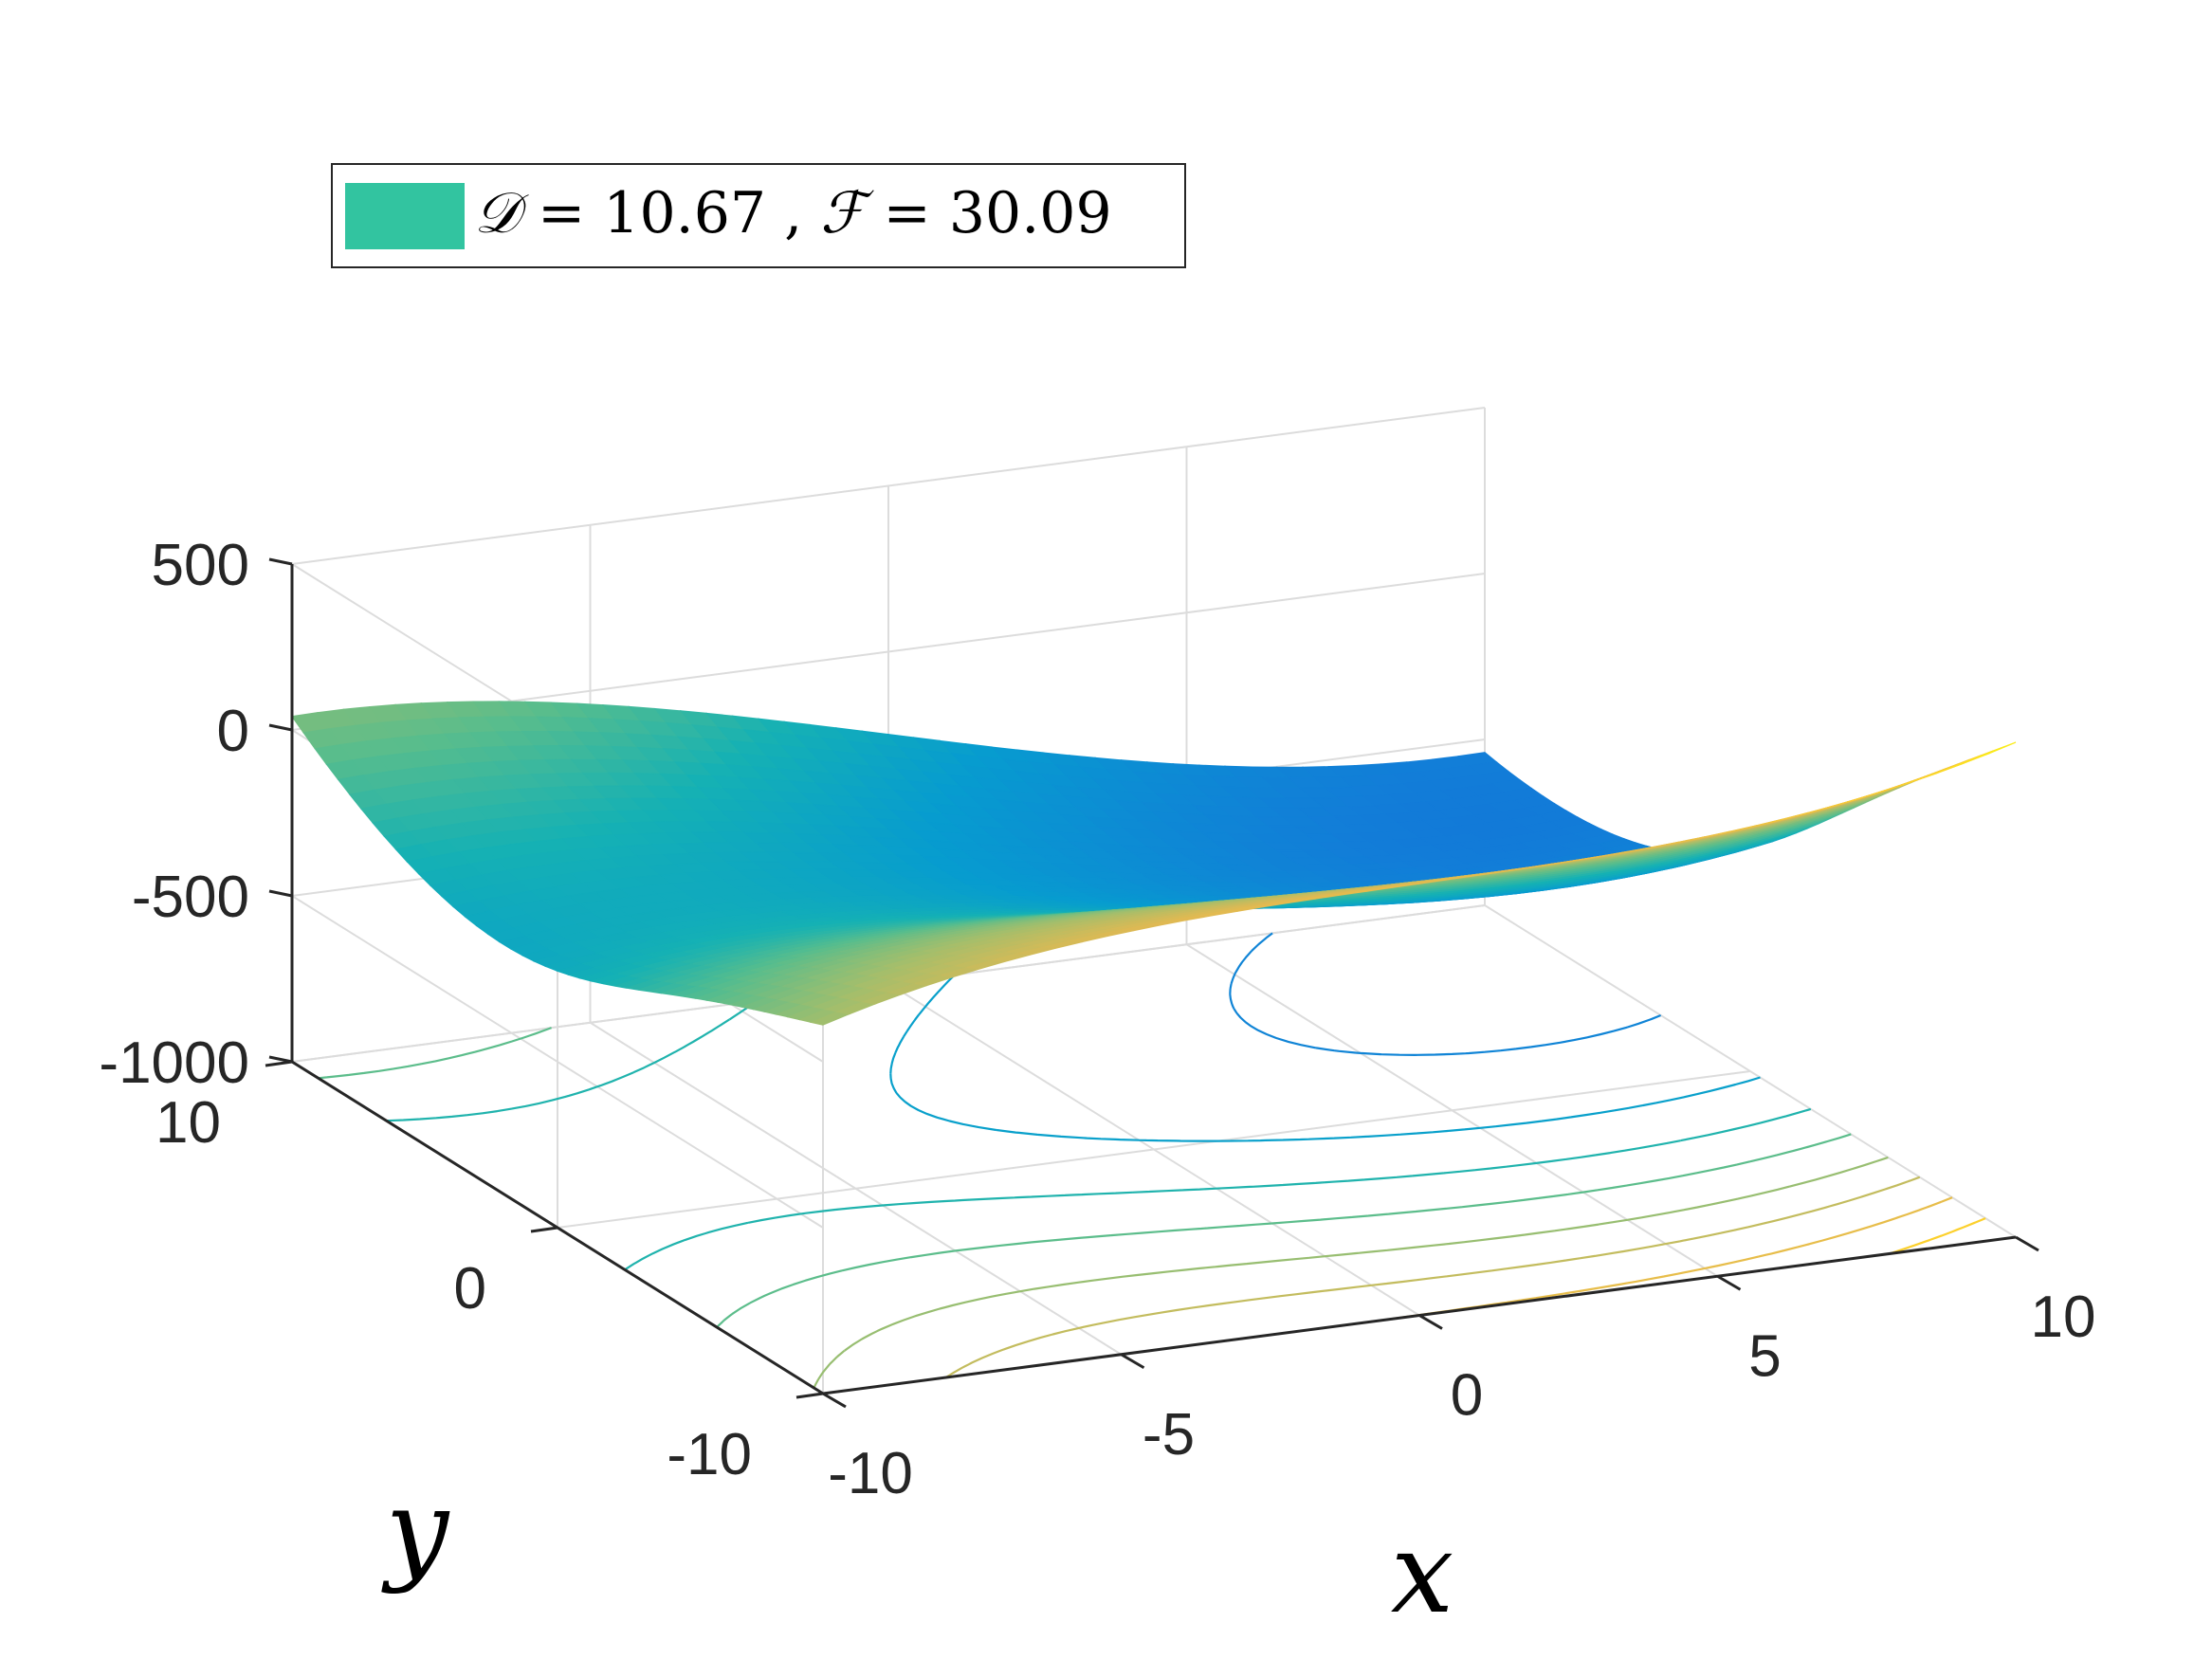 Image resolution: width=2212 pixels, height=1659 pixels. I want to click on y-tick-label: -10, so click(709, 1454).